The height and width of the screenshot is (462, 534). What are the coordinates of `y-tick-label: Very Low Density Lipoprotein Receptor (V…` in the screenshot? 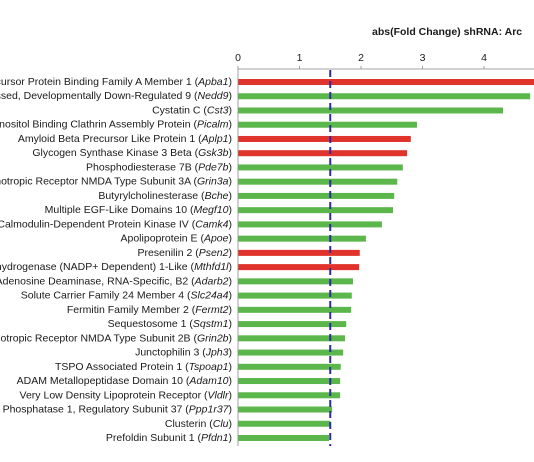 It's located at (126, 395).